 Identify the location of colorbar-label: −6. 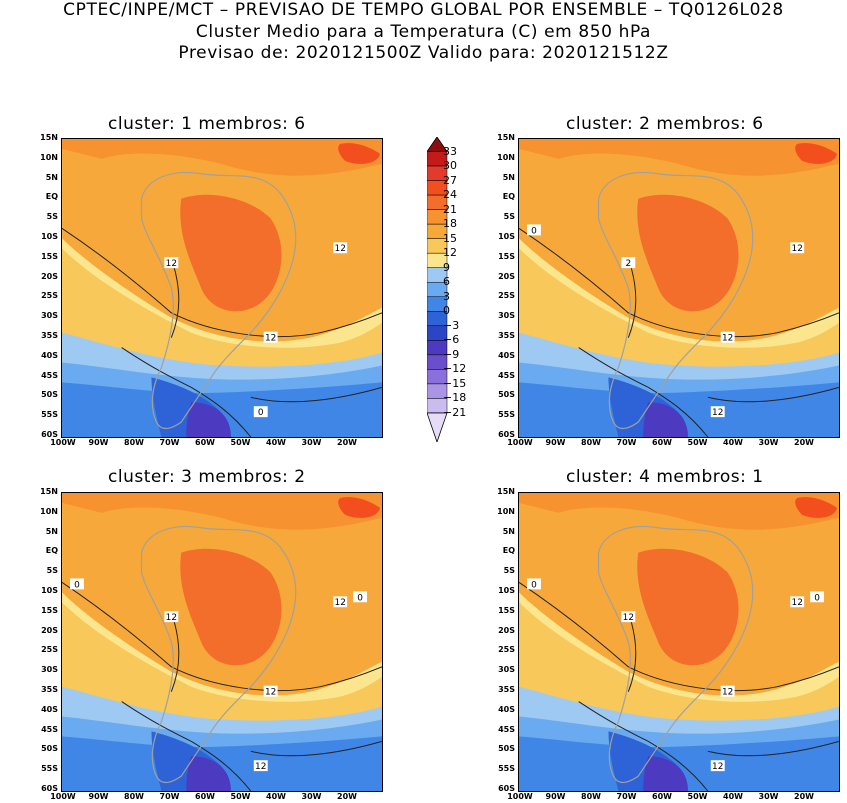
(451, 340).